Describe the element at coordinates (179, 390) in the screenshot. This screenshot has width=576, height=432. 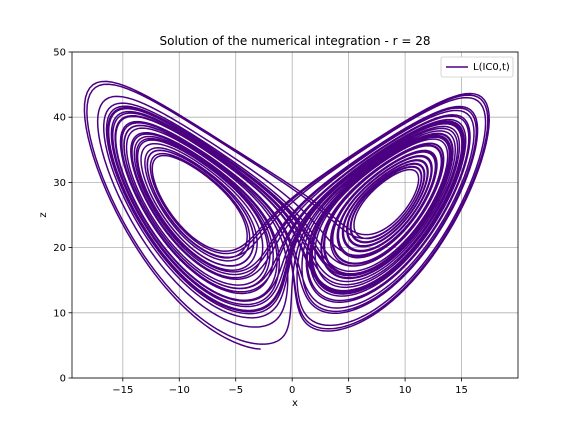
I see `x-tick-label: −10` at that location.